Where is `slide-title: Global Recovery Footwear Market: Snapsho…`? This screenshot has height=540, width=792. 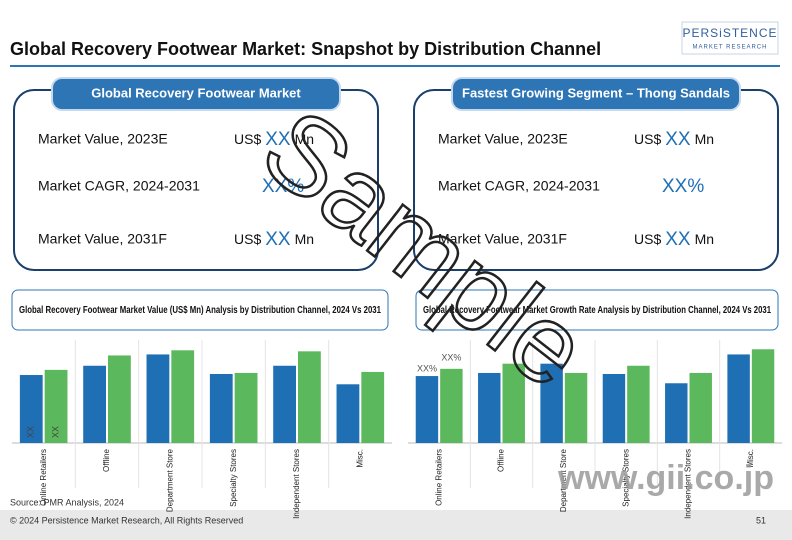
slide-title: Global Recovery Footwear Market: Snapsho… is located at coordinates (305, 49).